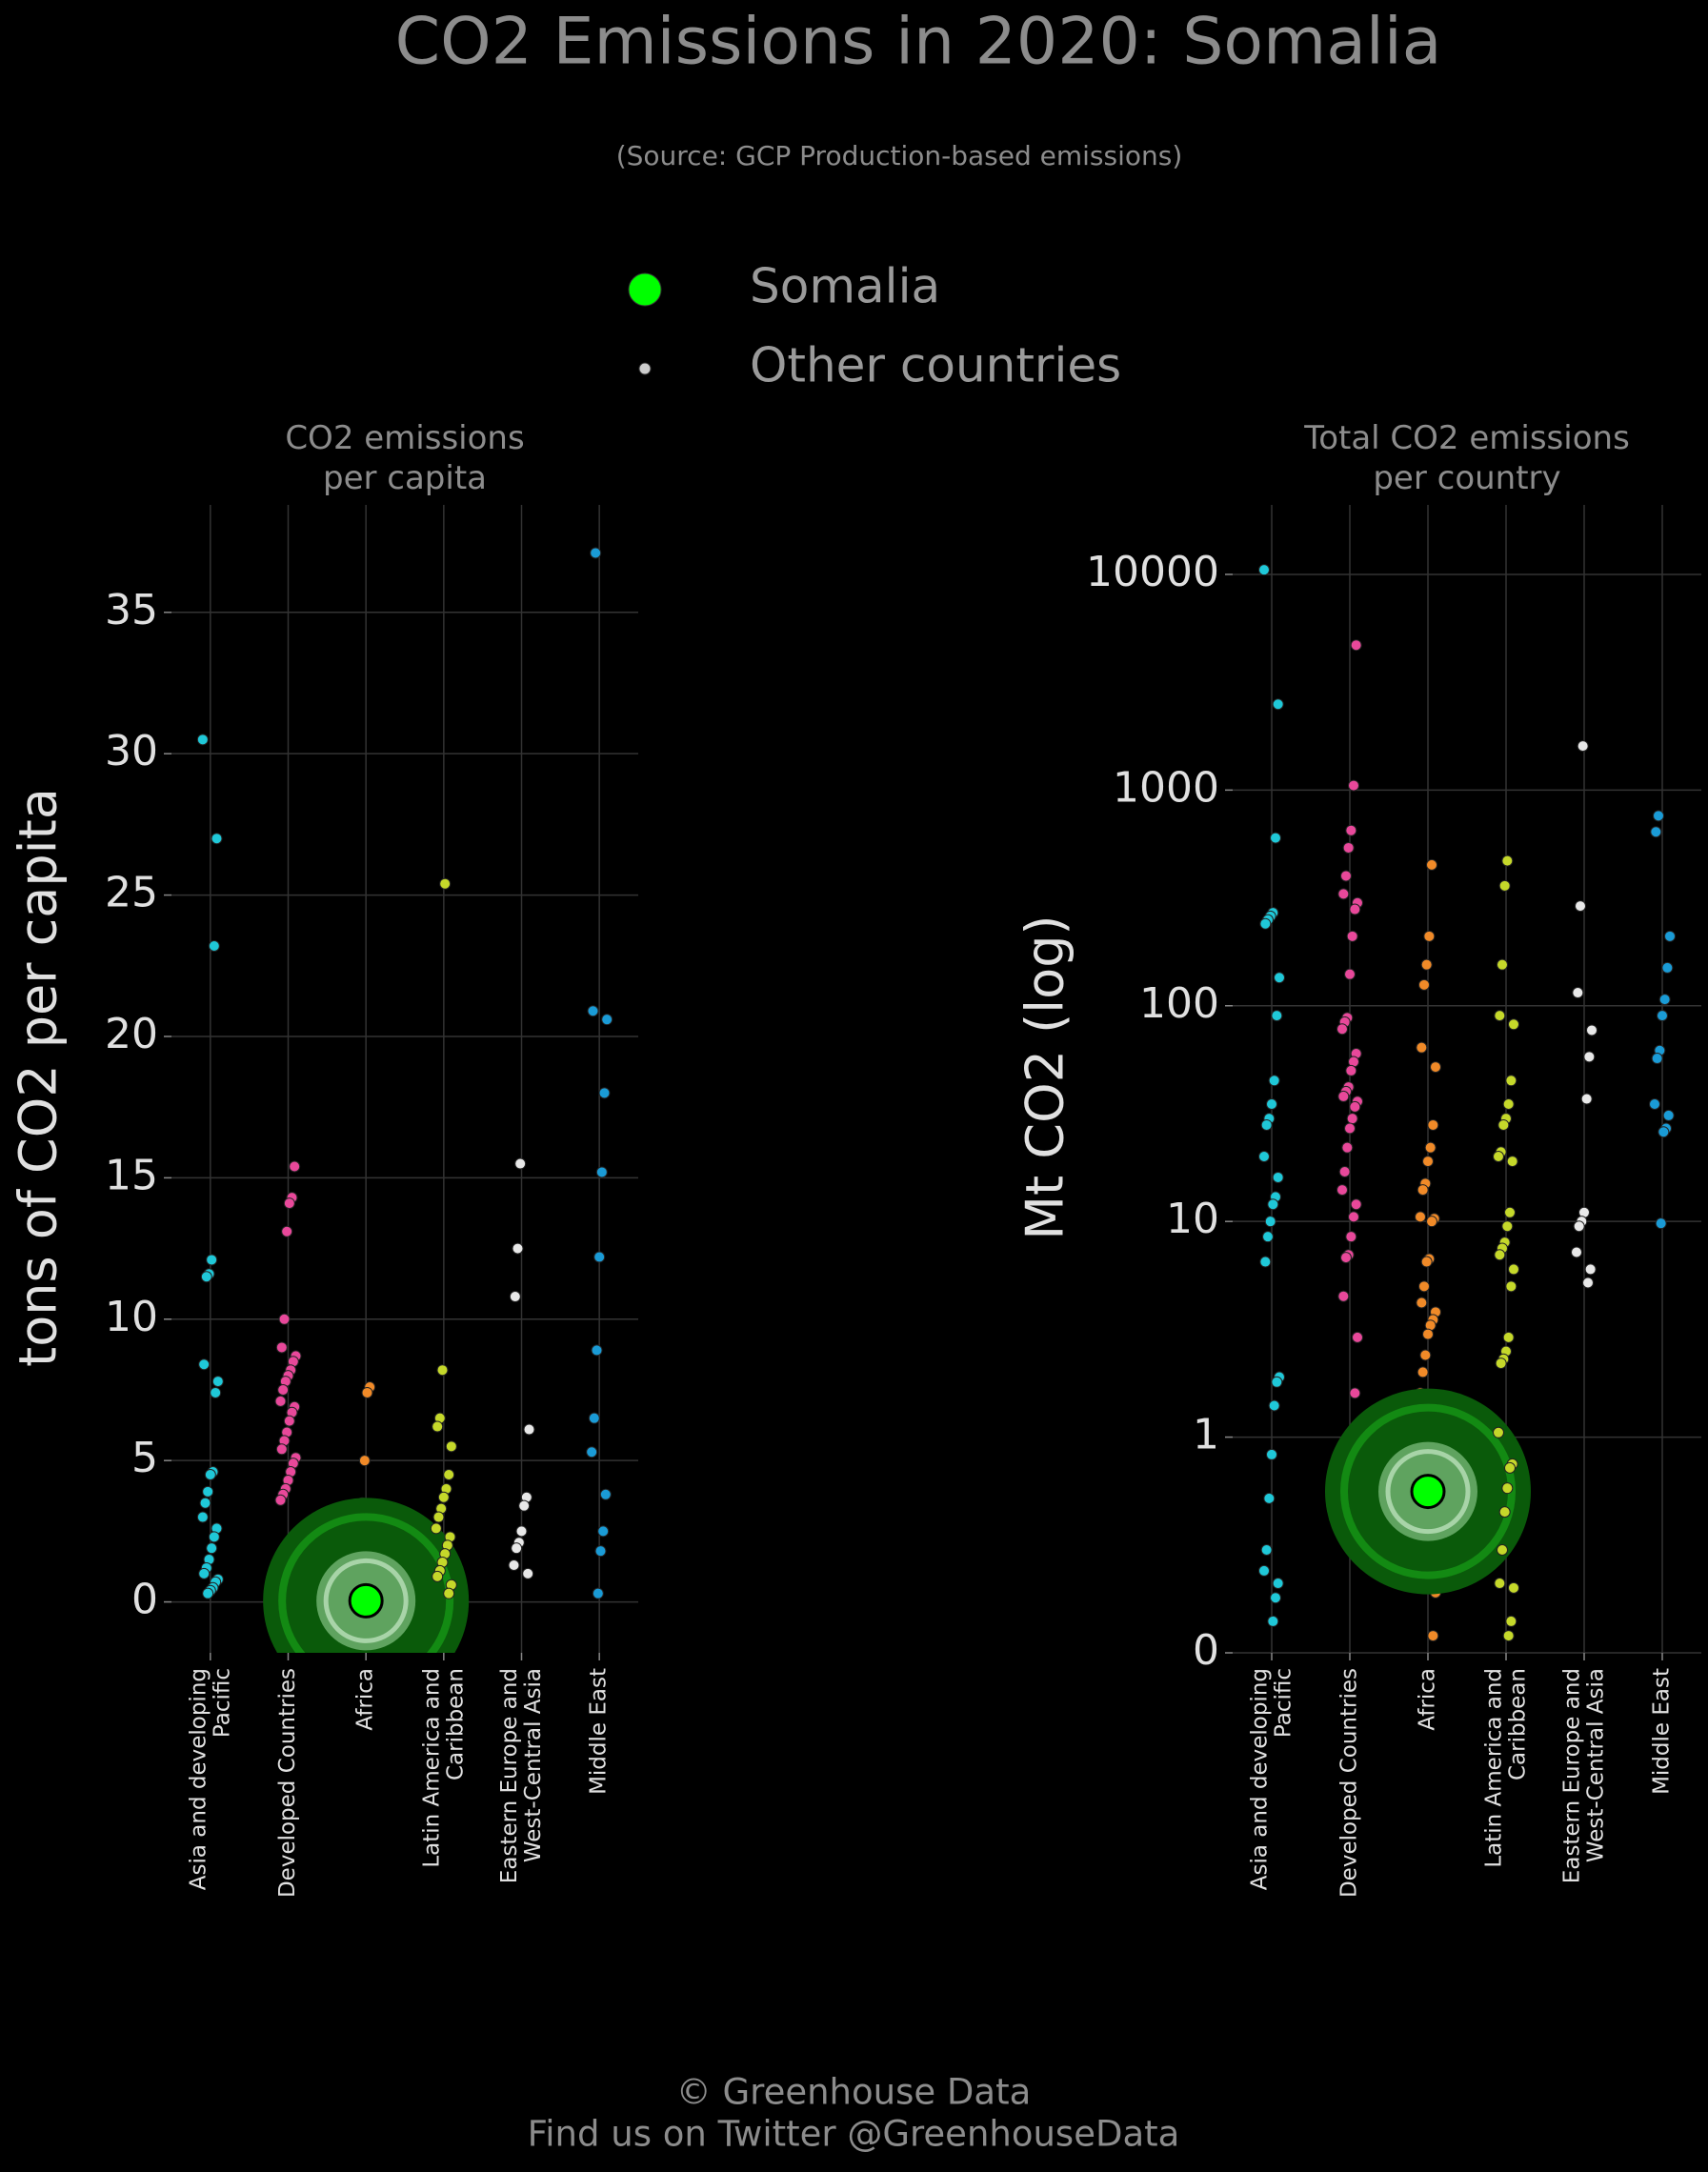 Image resolution: width=1708 pixels, height=2172 pixels. What do you see at coordinates (131, 751) in the screenshot?
I see `y-tick-label: 30` at bounding box center [131, 751].